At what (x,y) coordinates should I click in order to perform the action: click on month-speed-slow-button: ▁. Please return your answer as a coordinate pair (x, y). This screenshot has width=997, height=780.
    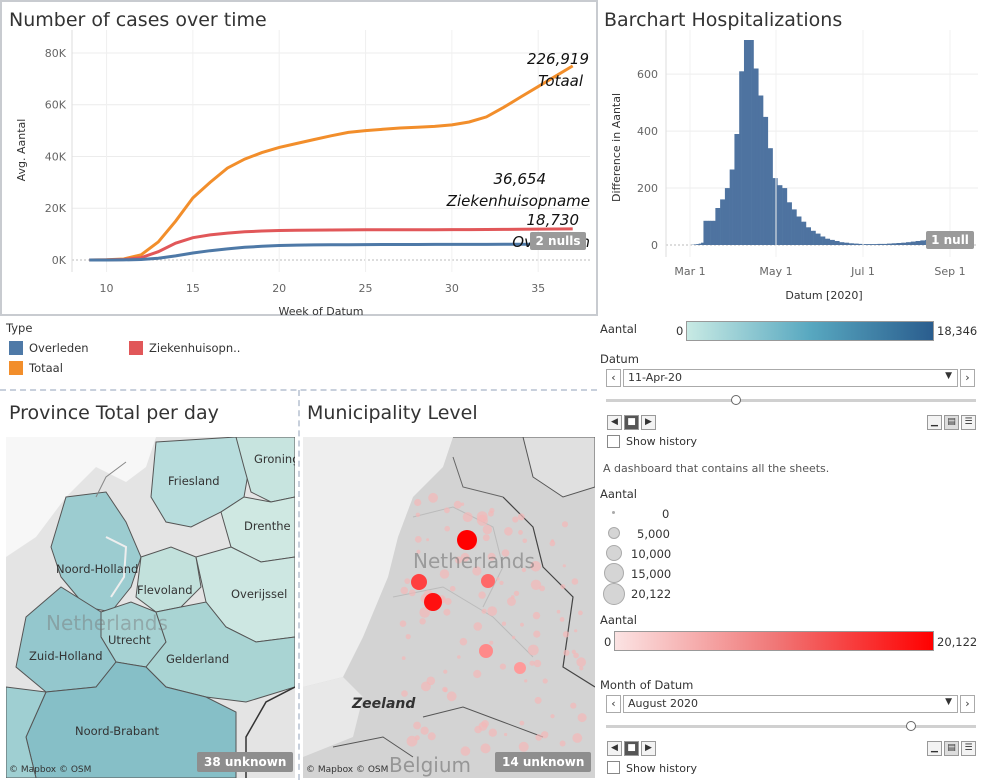
    Looking at the image, I should click on (934, 748).